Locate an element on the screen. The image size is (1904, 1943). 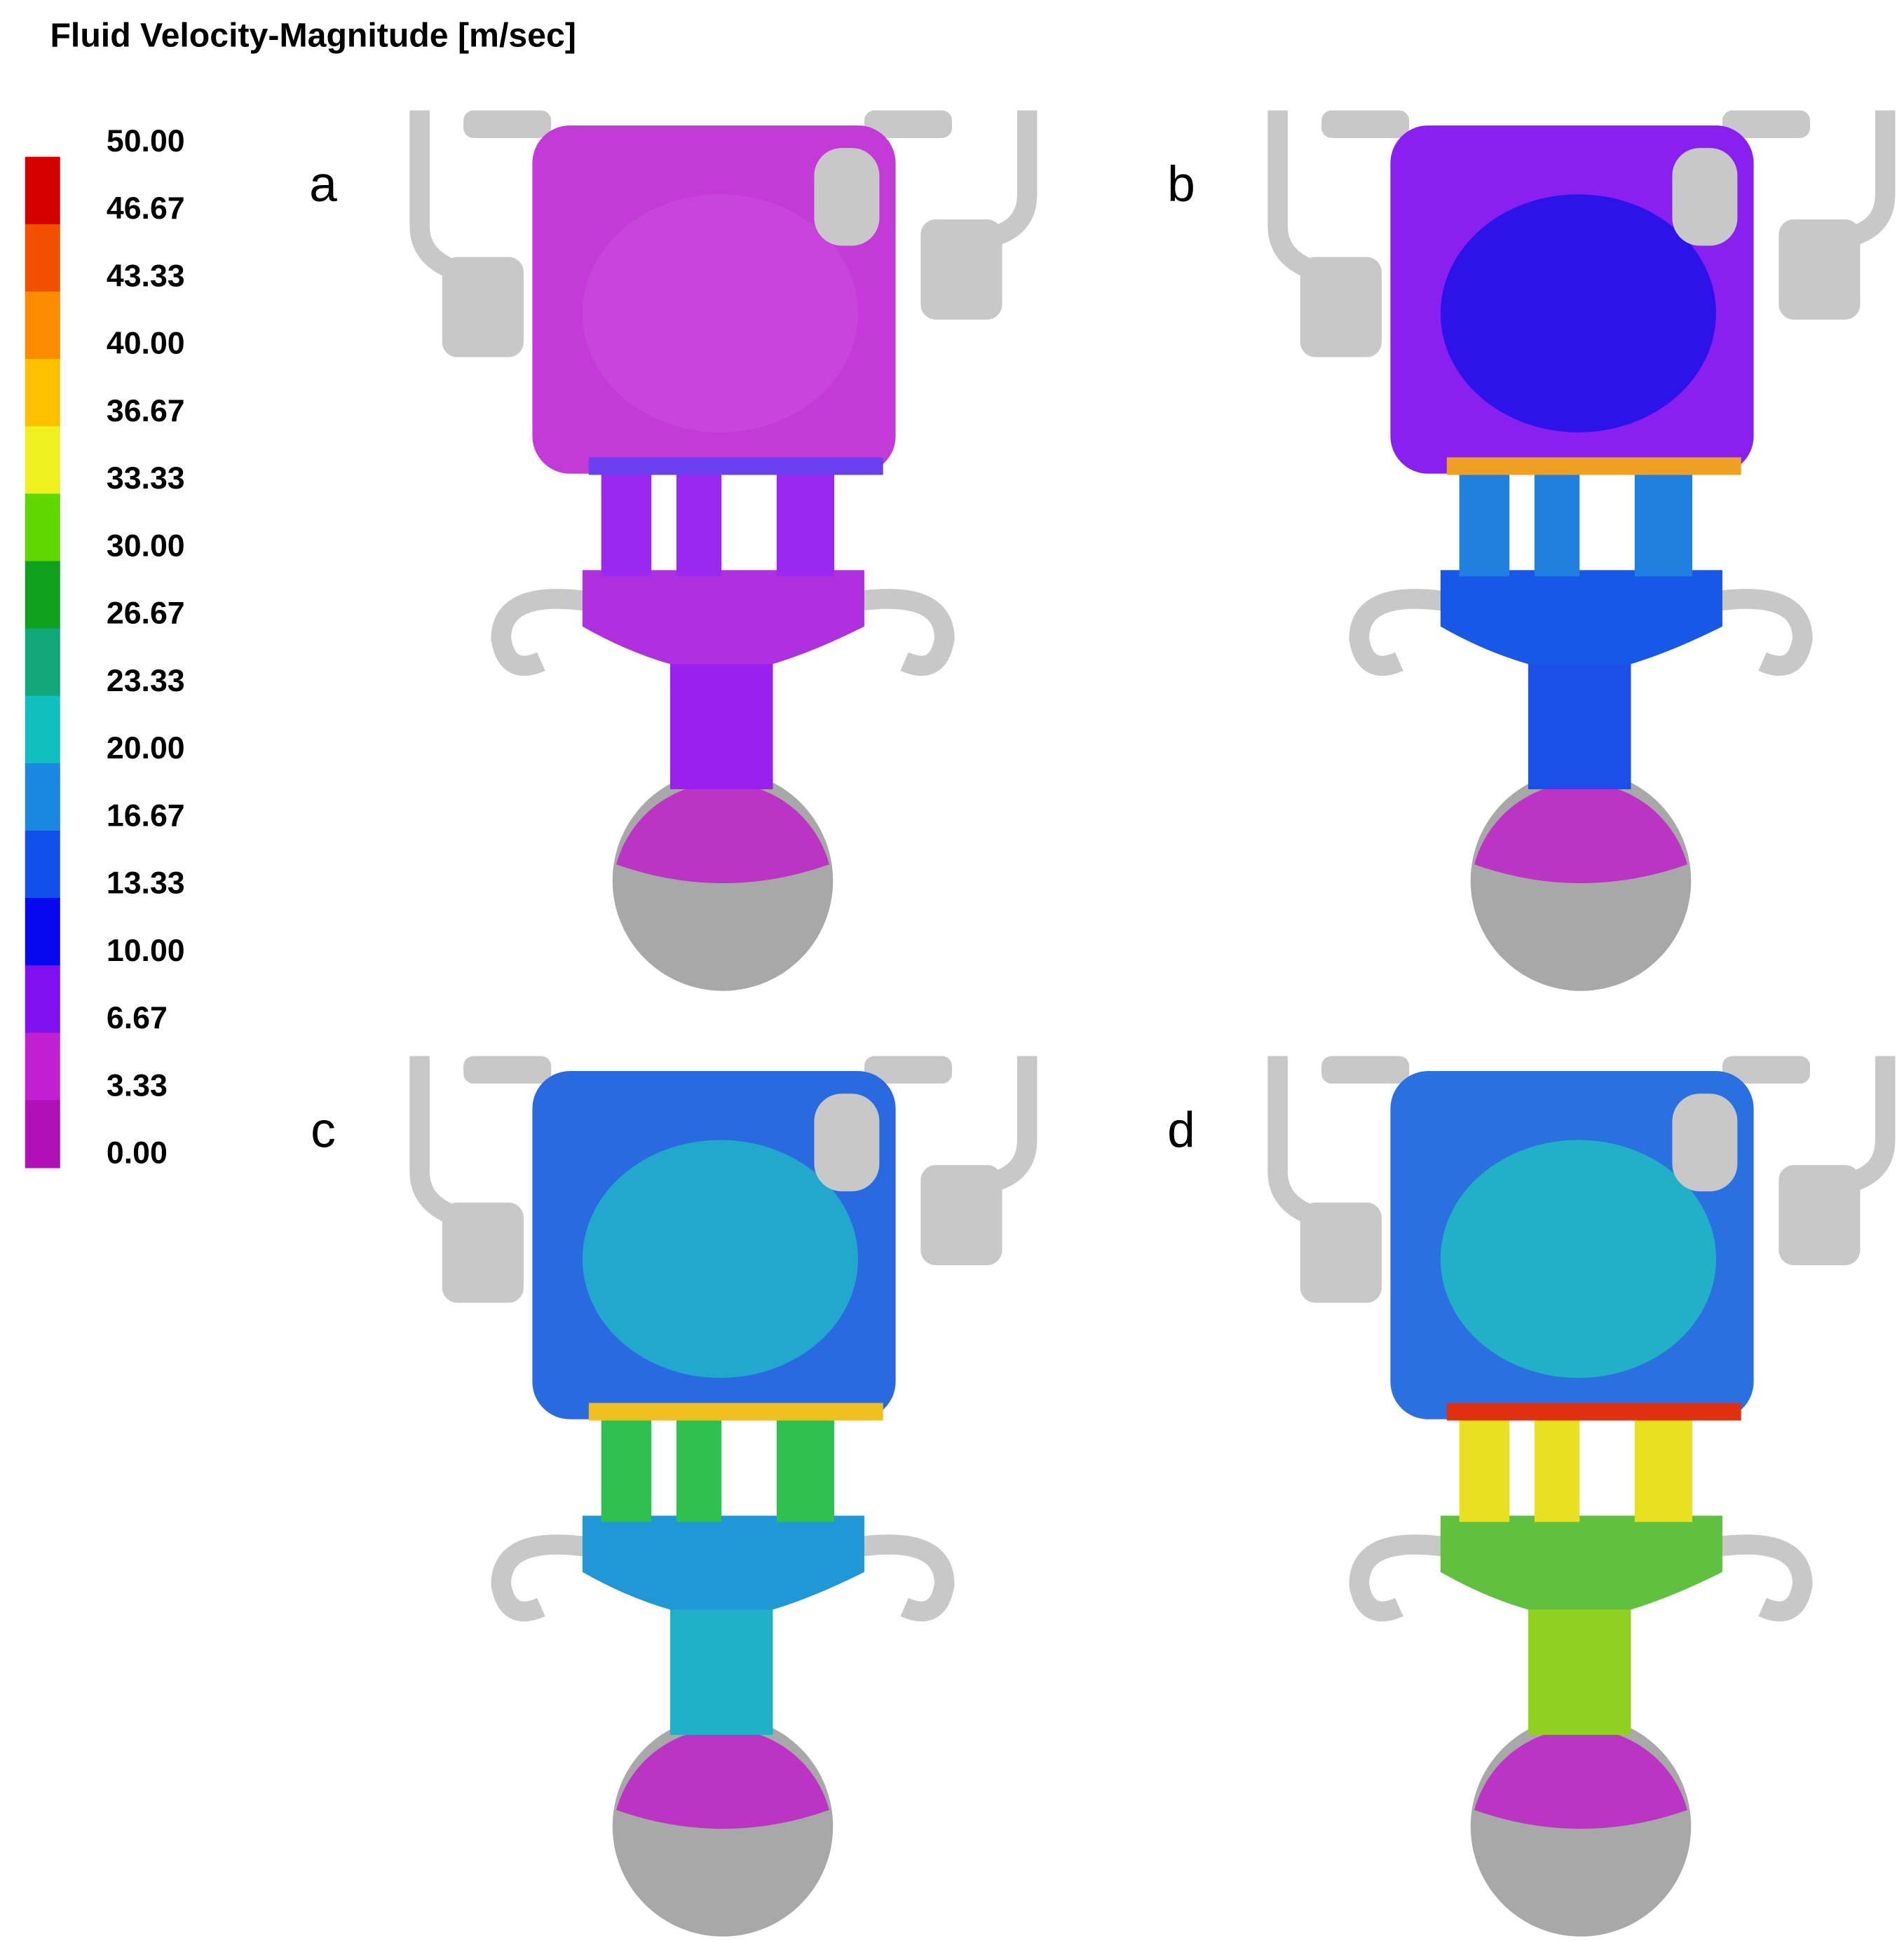
panel-label: d is located at coordinates (1181, 1130).